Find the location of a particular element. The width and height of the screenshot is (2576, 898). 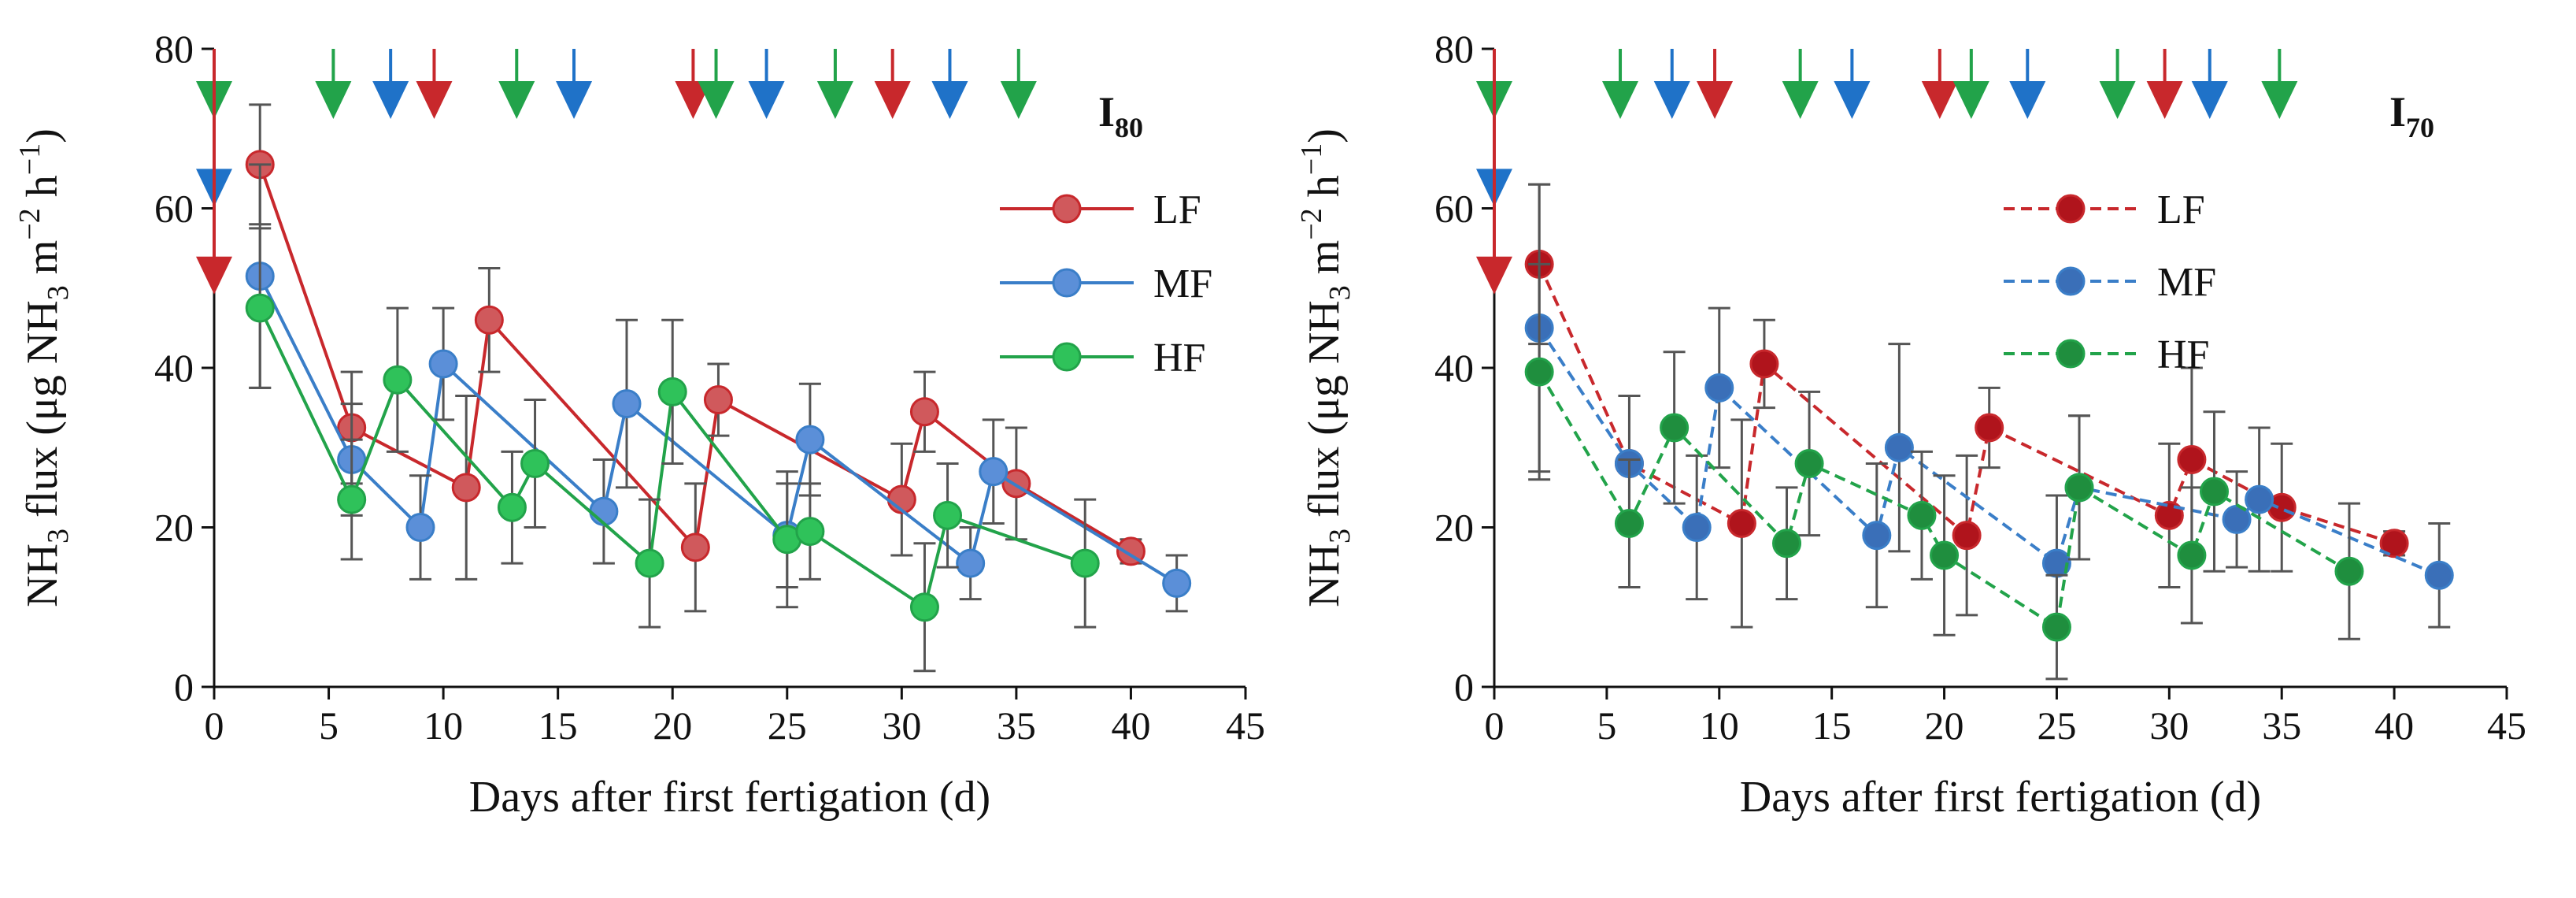

legend-marker-hf is located at coordinates (1067, 357).